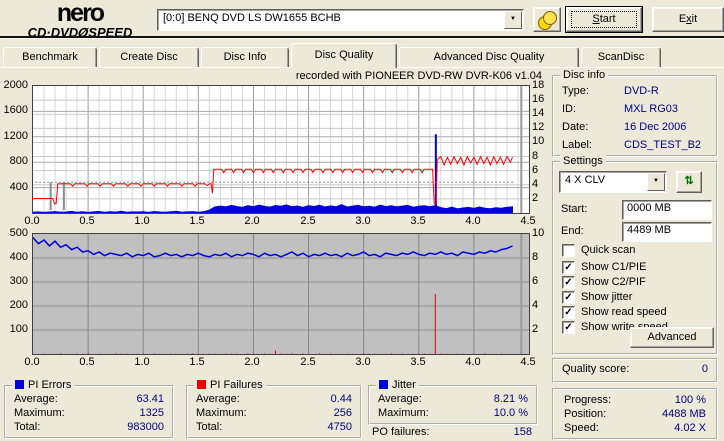  I want to click on write-speed-series, so click(273, 180).